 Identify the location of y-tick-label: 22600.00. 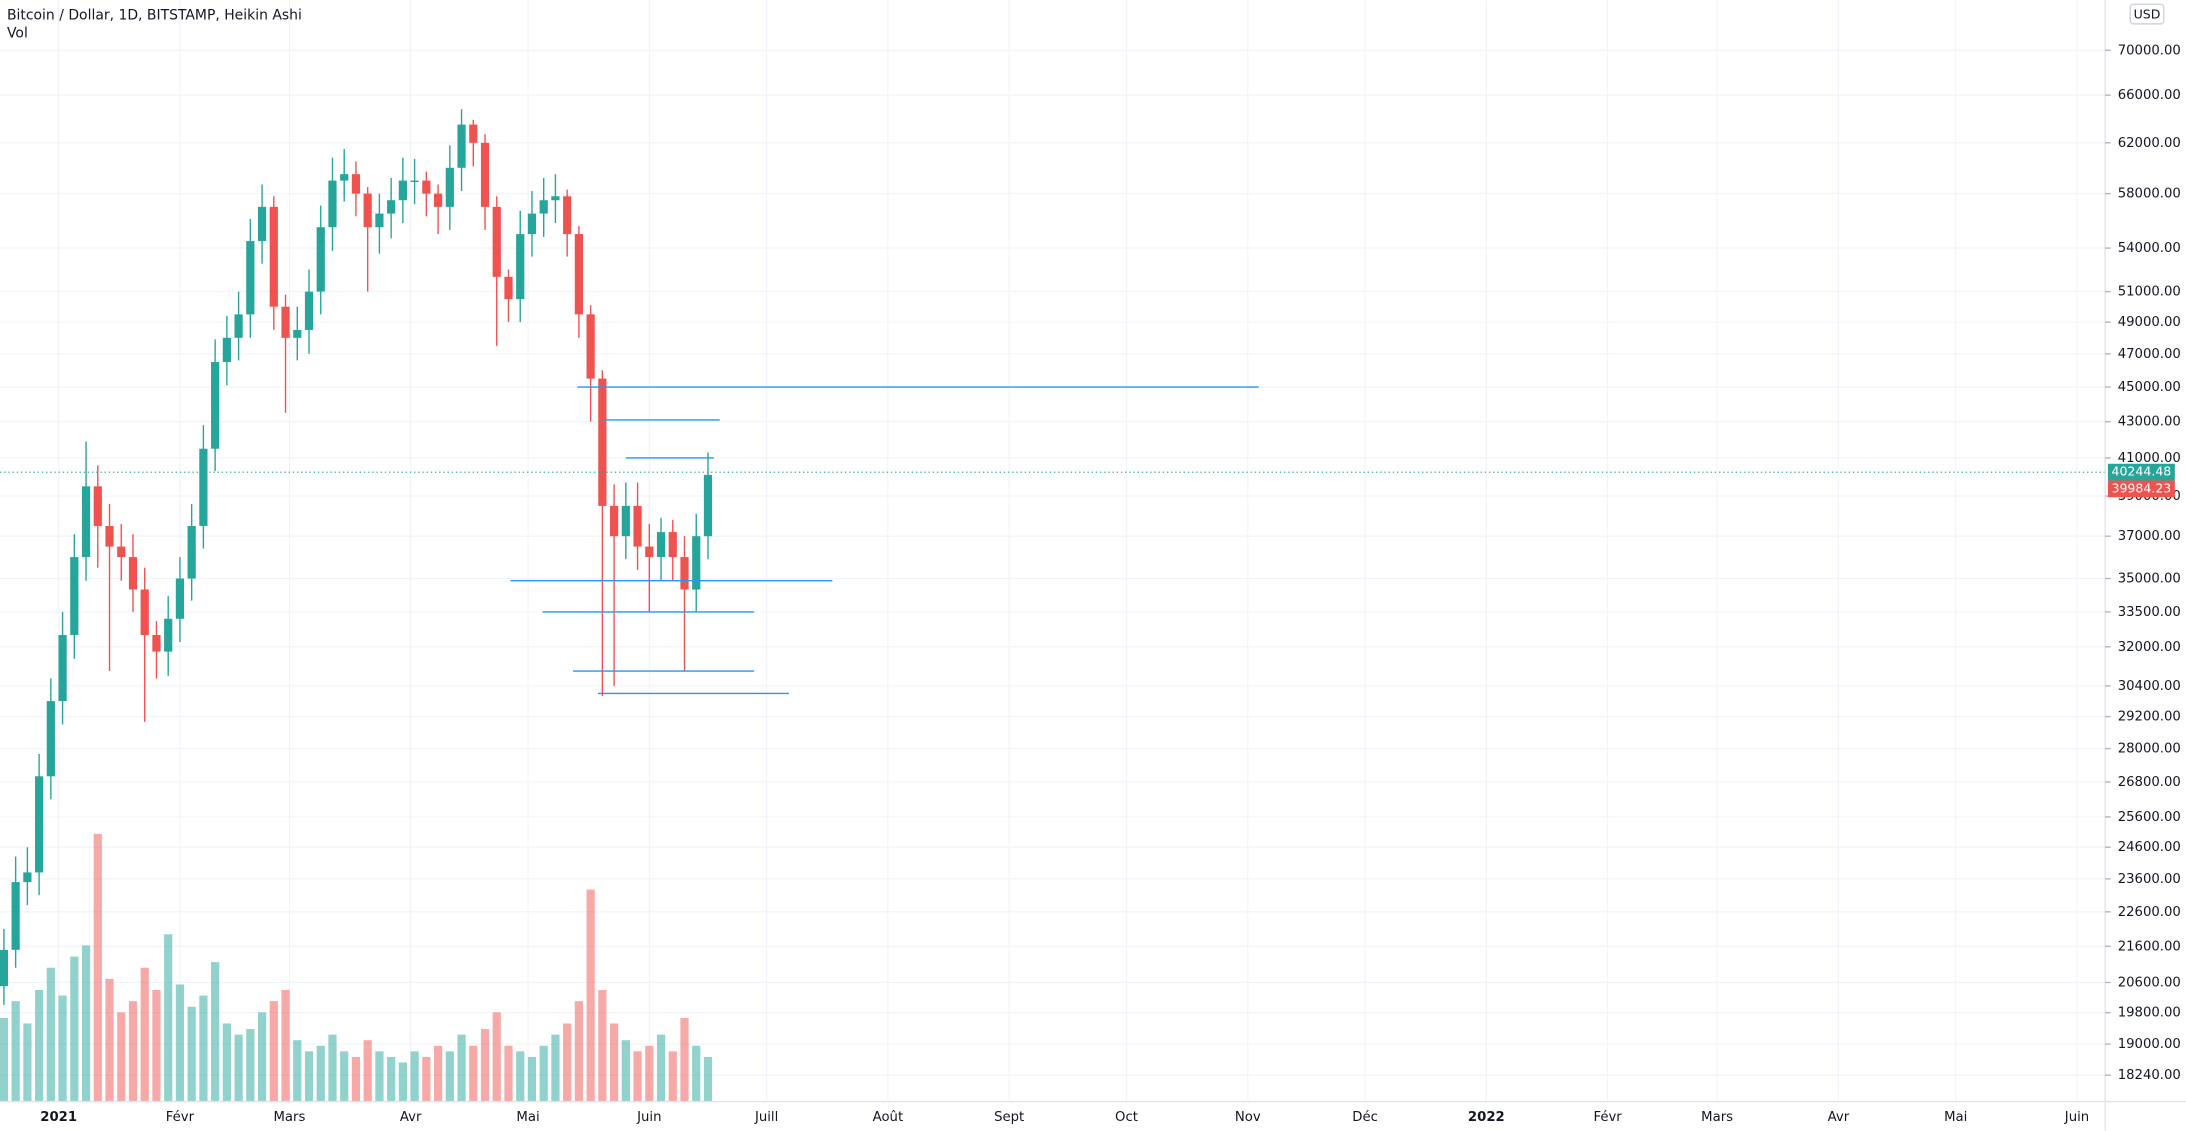
(2149, 912).